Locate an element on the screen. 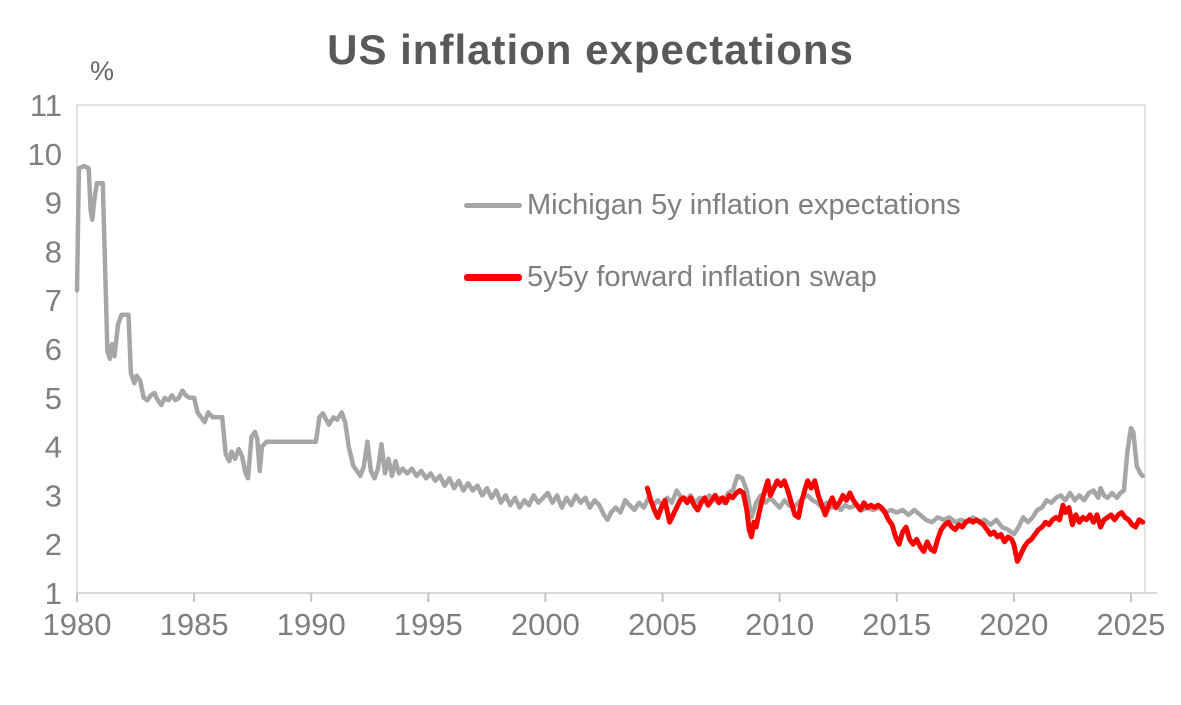  x-axis-tick-label: 1990 is located at coordinates (311, 624).